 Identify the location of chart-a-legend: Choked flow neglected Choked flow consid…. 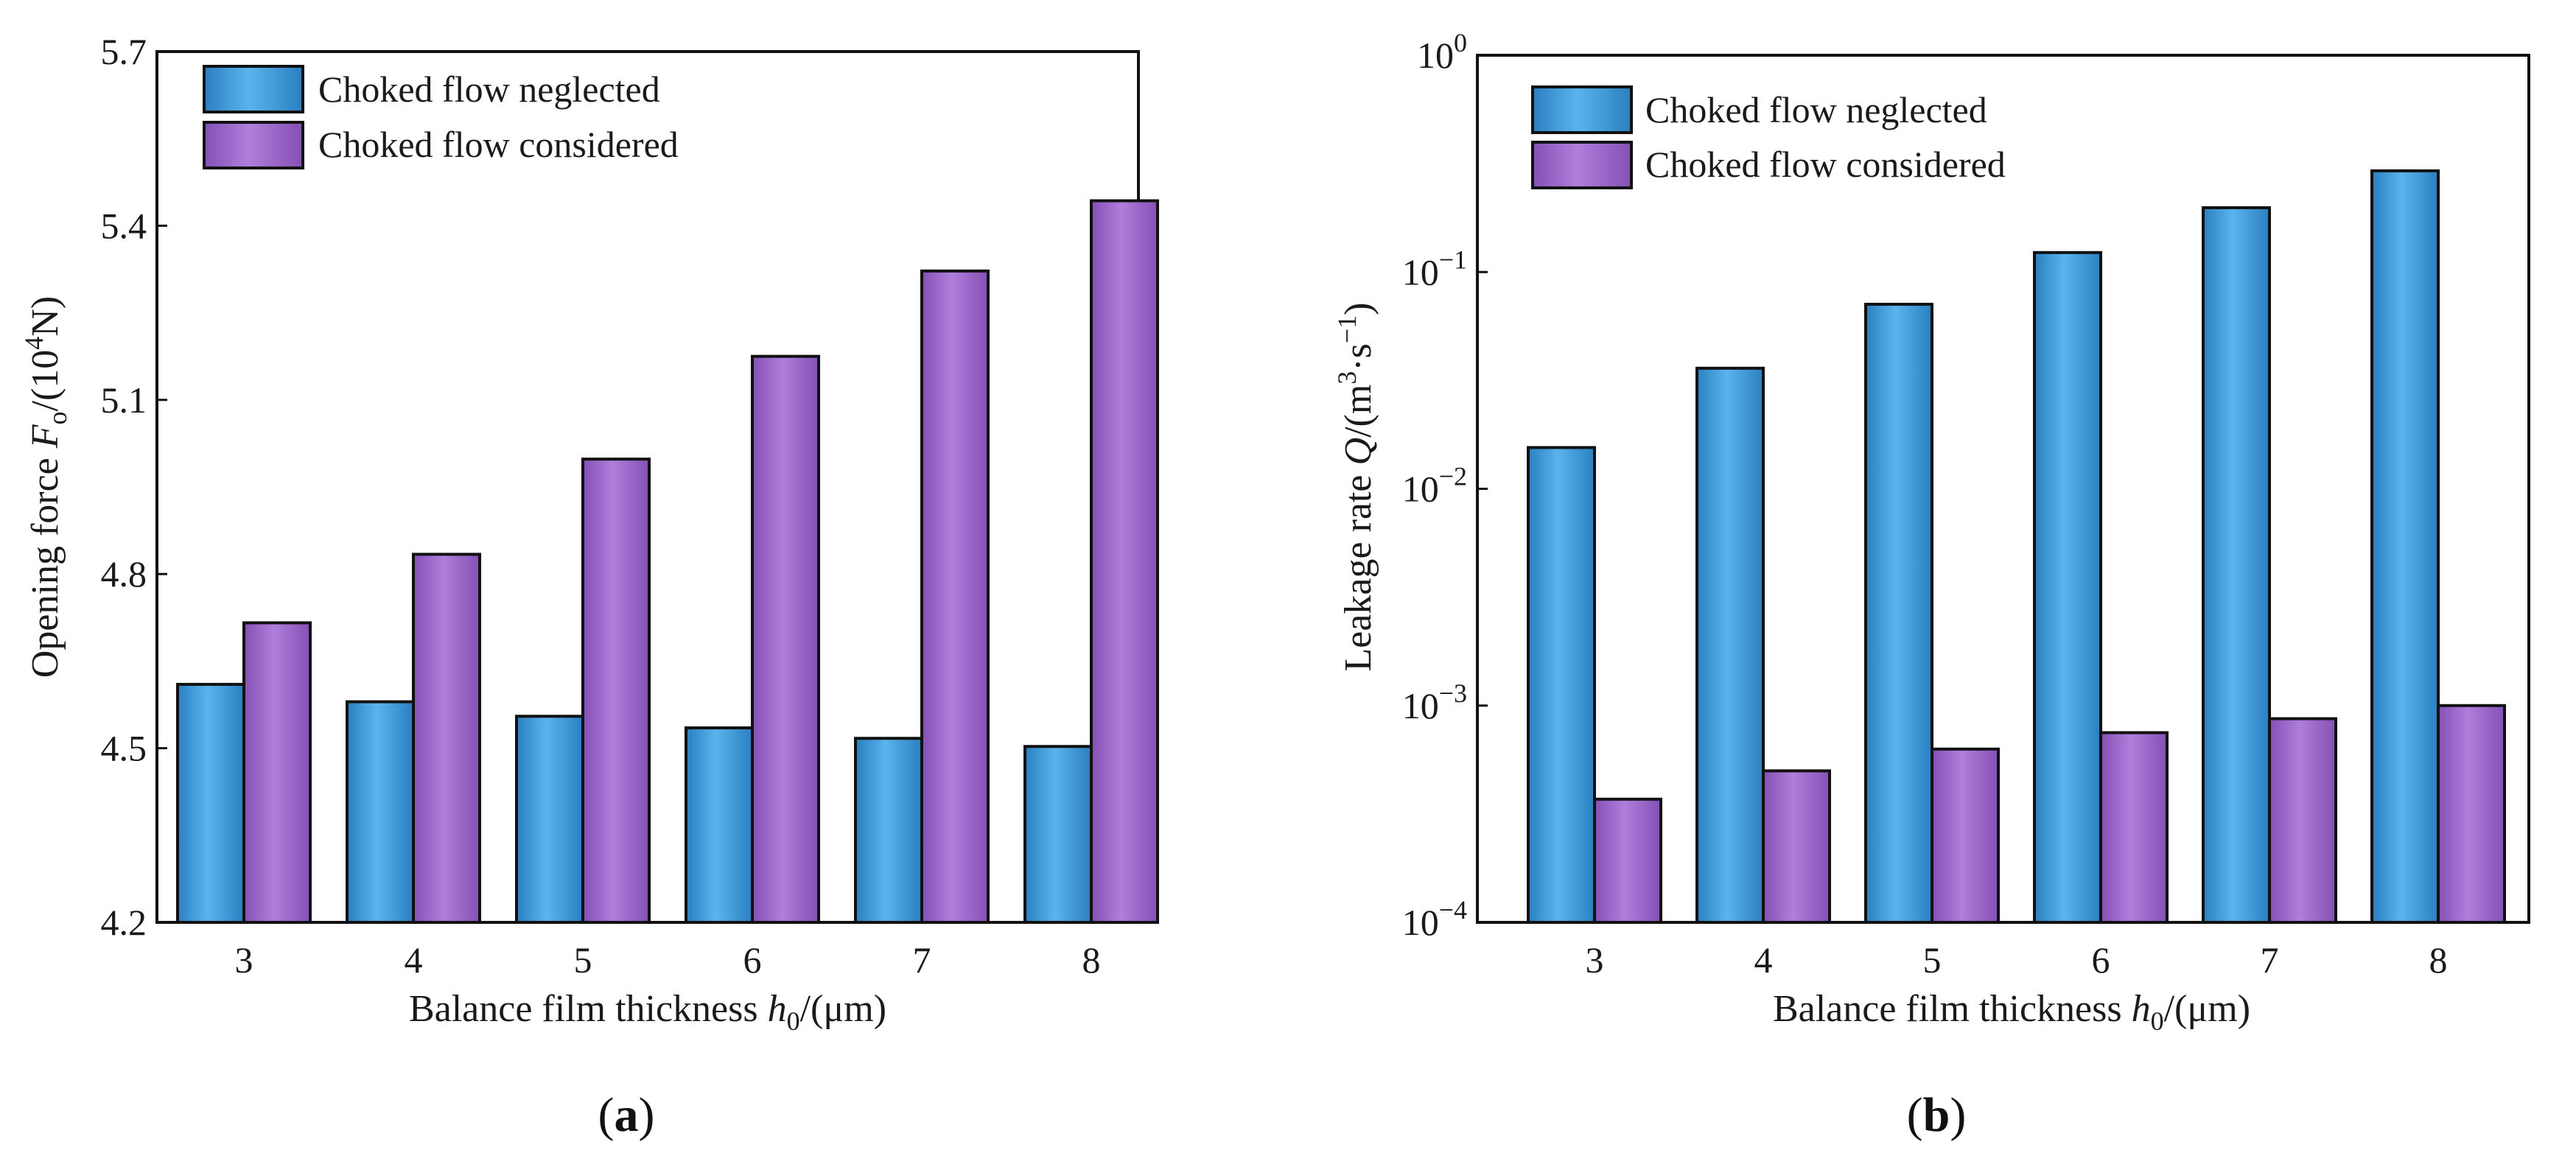
(441, 117).